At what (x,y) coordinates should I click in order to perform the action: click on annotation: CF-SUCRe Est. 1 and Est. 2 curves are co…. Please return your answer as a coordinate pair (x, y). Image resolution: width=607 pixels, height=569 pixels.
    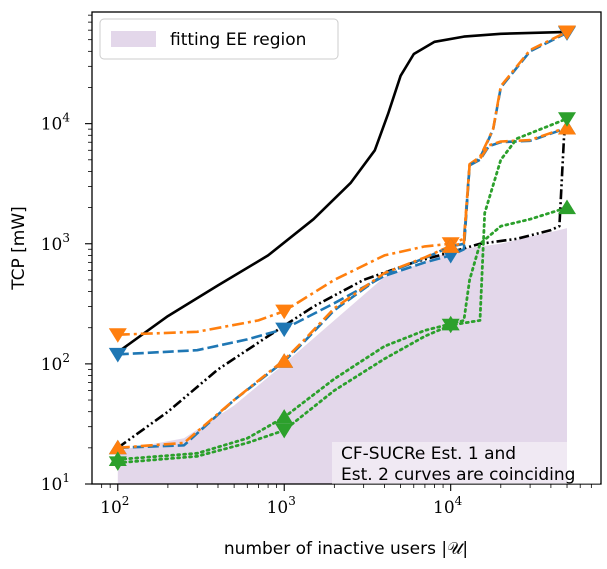
    Looking at the image, I should click on (466, 463).